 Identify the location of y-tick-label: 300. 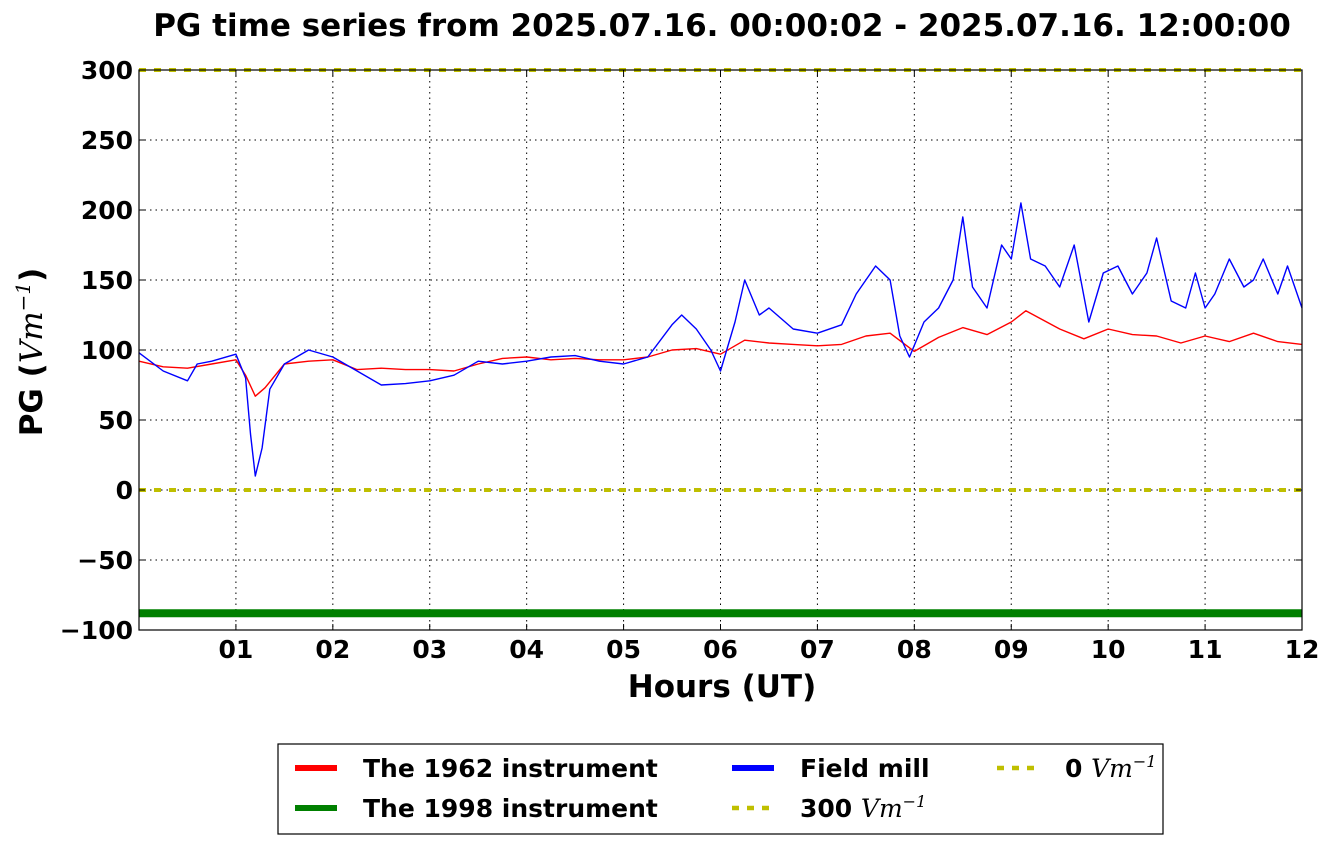
(107, 70).